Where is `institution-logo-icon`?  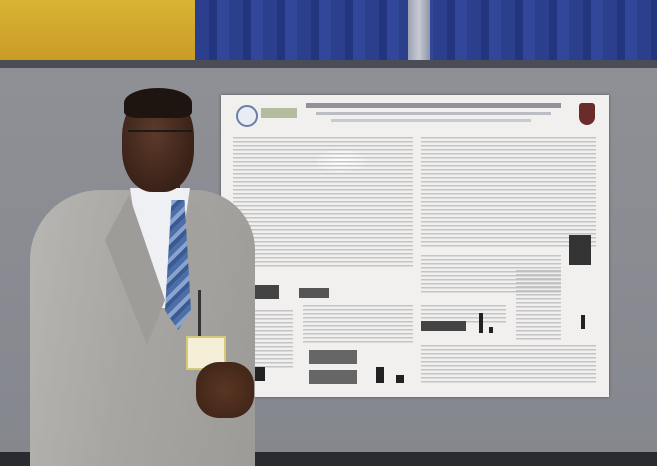
institution-logo-icon is located at coordinates (279, 113).